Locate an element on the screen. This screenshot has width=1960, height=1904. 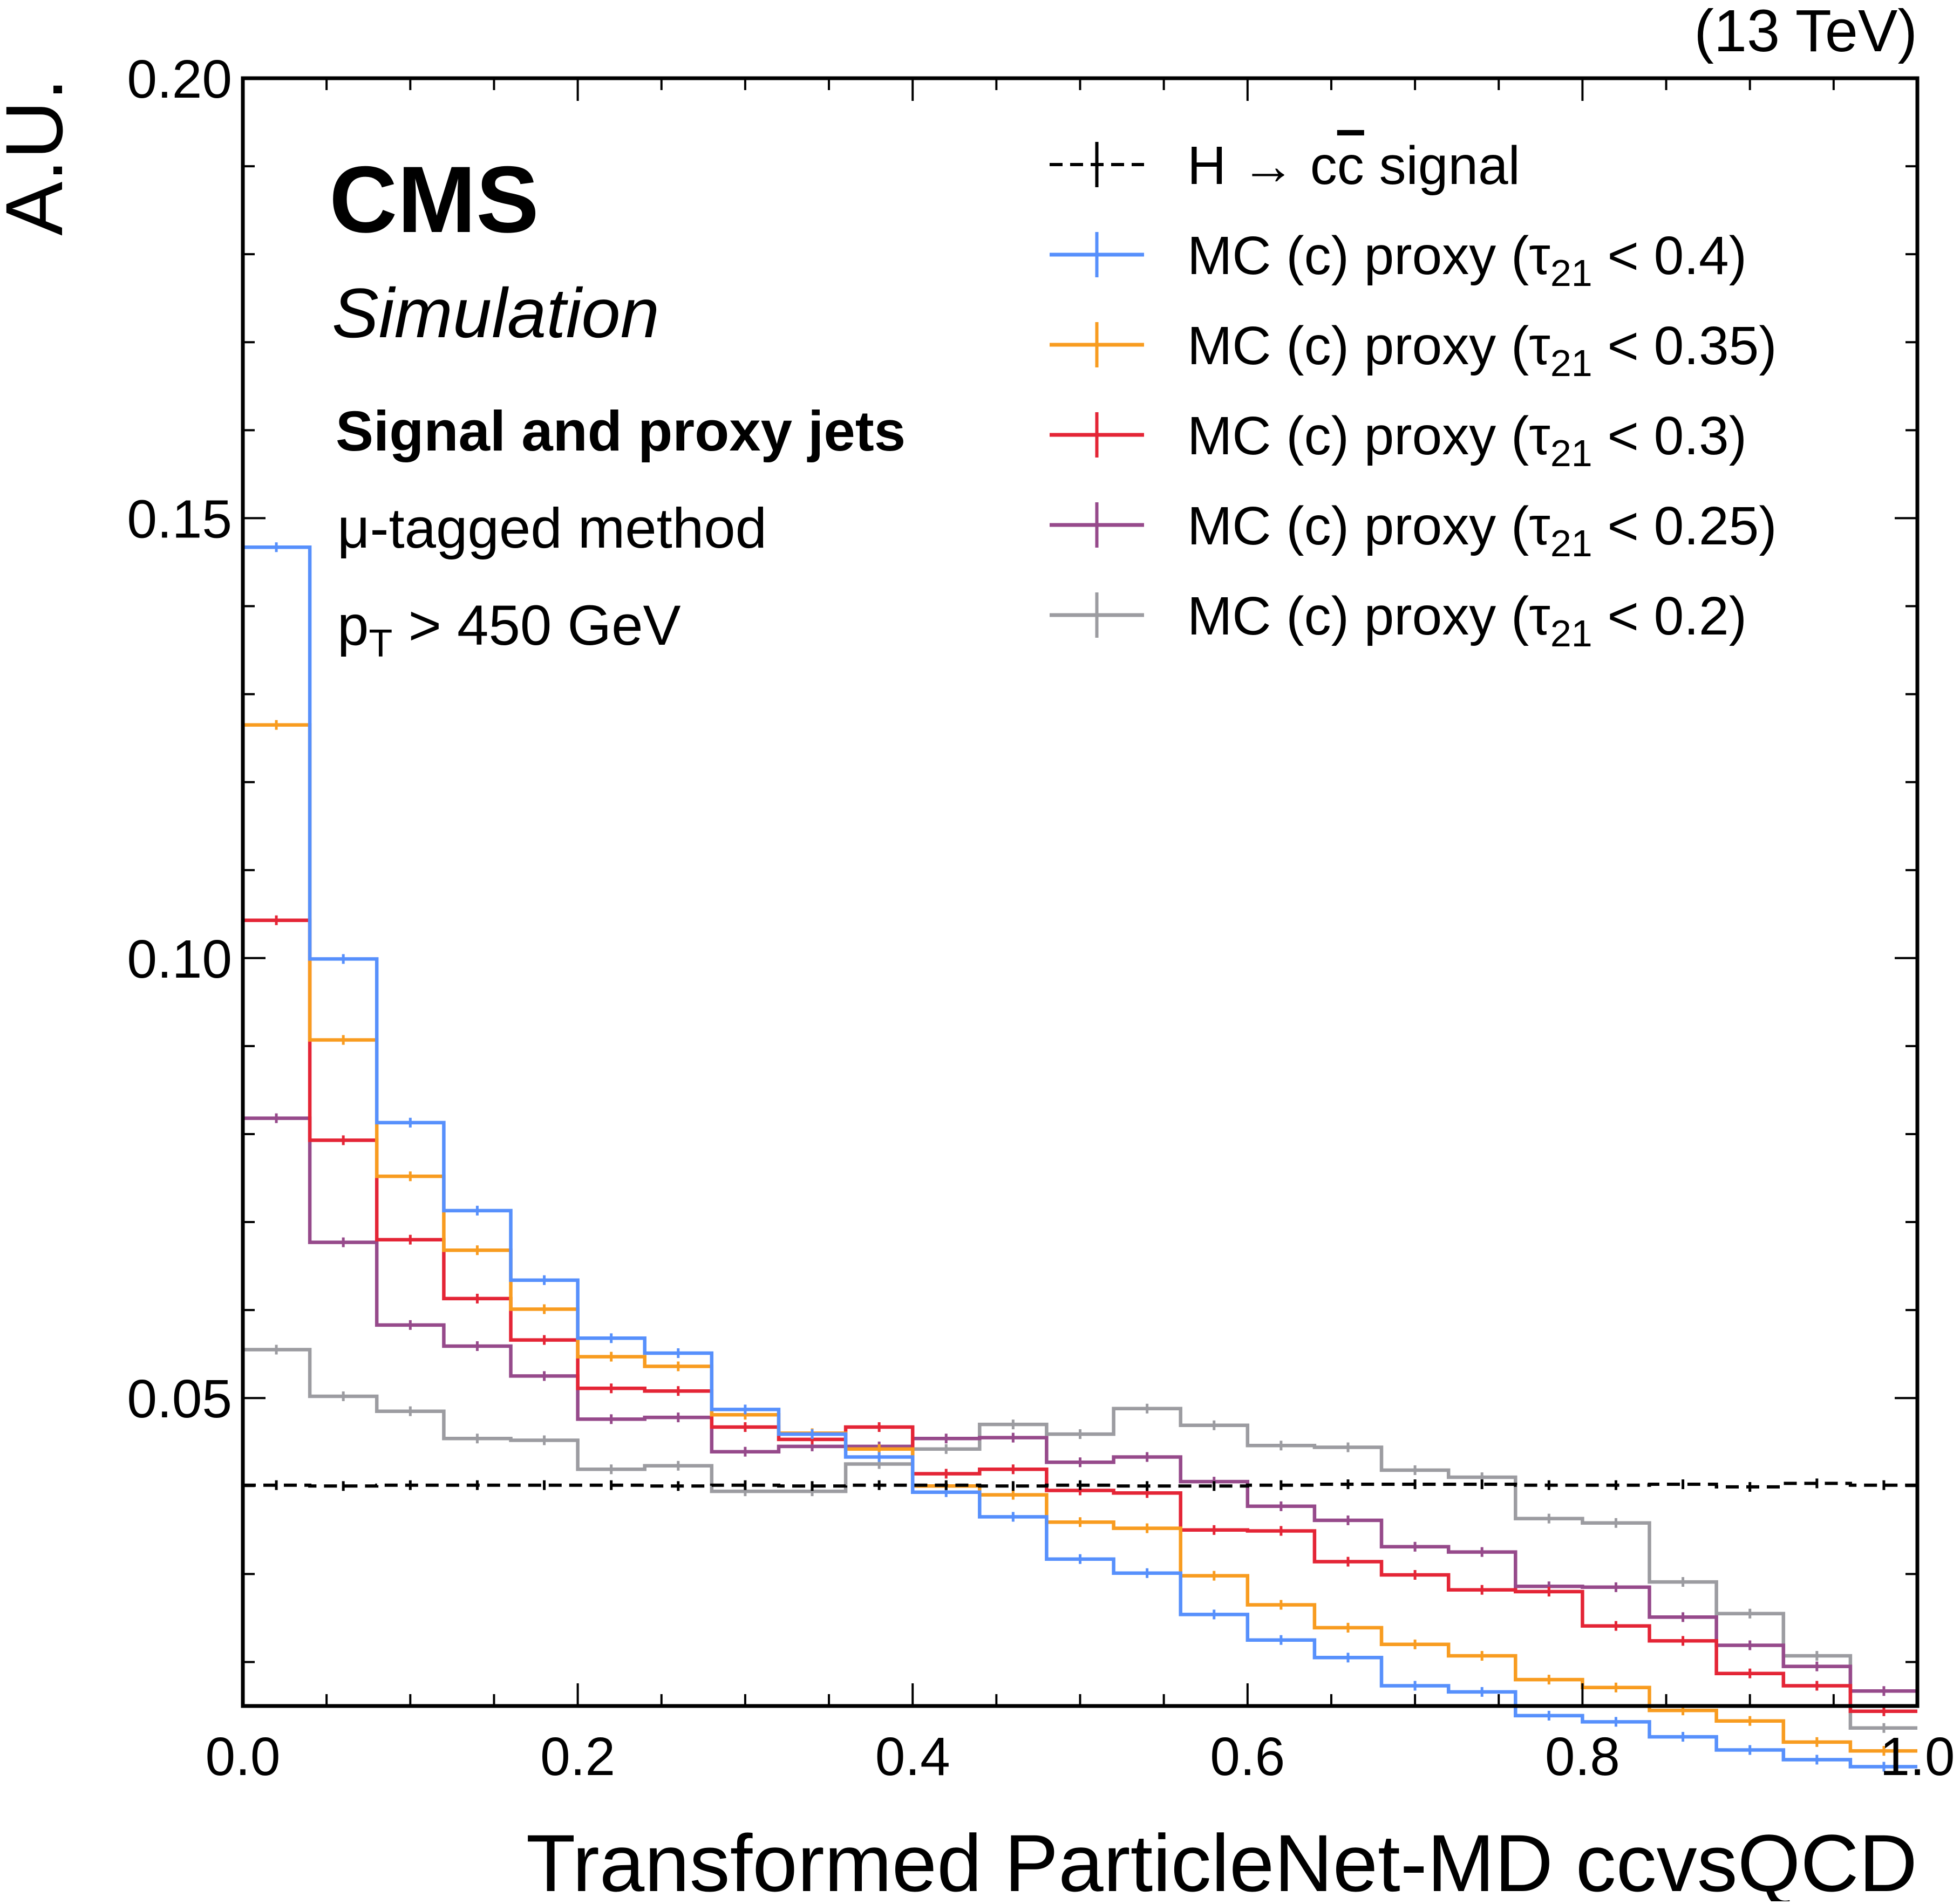
legend-label-5-sub: 21 is located at coordinates (1571, 633).